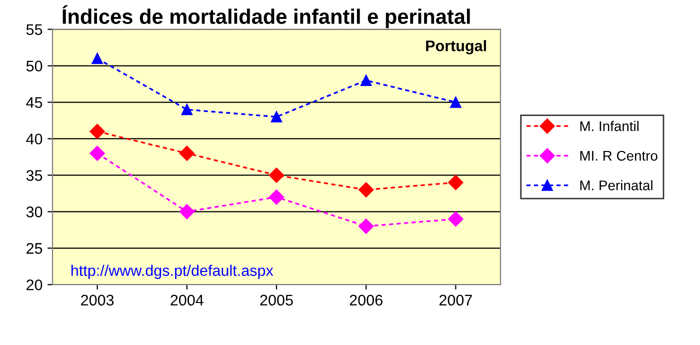  Describe the element at coordinates (34, 284) in the screenshot. I see `y-tick-label: 20` at that location.